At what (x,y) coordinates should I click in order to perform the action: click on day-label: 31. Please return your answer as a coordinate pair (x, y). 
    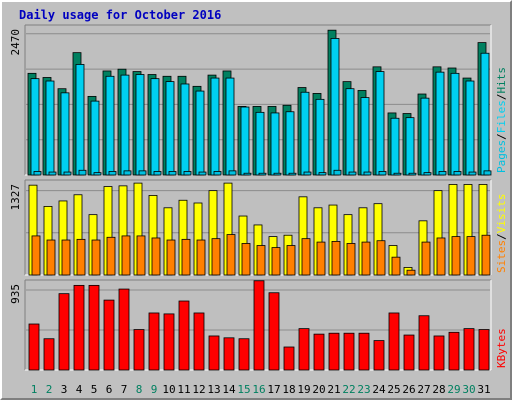
    Looking at the image, I should click on (483, 389).